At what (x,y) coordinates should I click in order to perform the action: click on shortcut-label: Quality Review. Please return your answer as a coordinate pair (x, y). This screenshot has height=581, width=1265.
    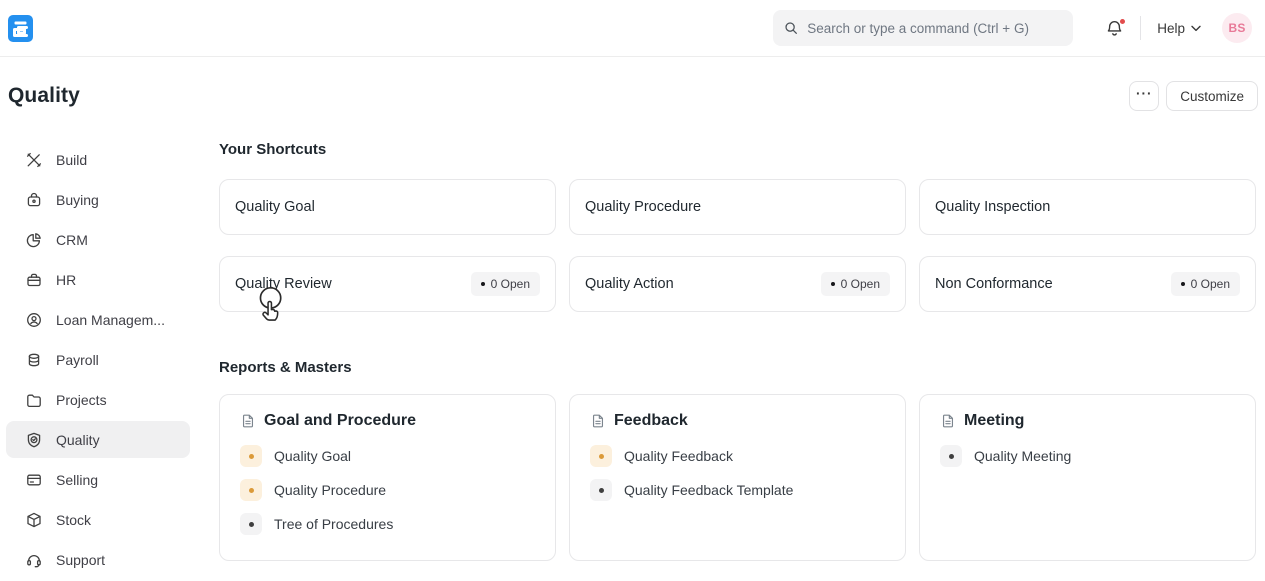
    Looking at the image, I should click on (283, 284).